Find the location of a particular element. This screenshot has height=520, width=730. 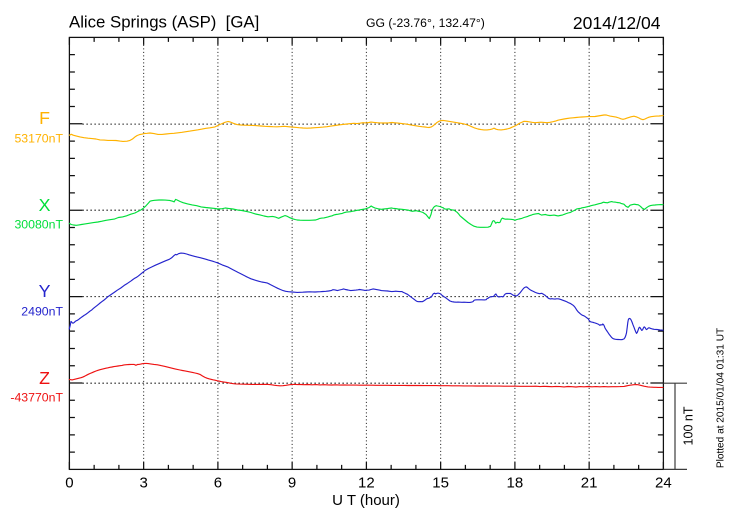

svg-text: -43770nT is located at coordinates (36, 398).